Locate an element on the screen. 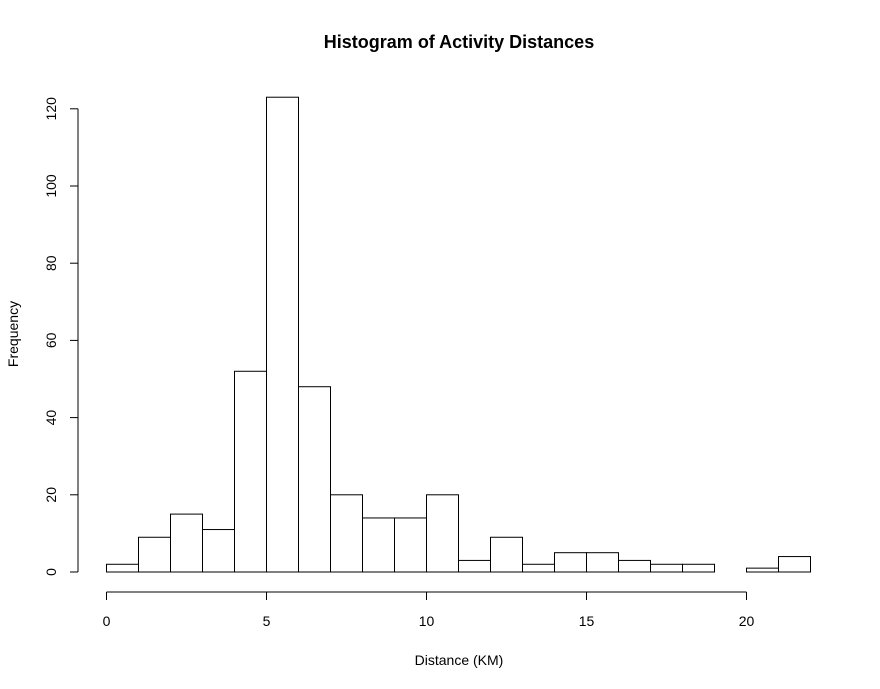  x-axis: 0 5 10 15 20 is located at coordinates (429, 610).